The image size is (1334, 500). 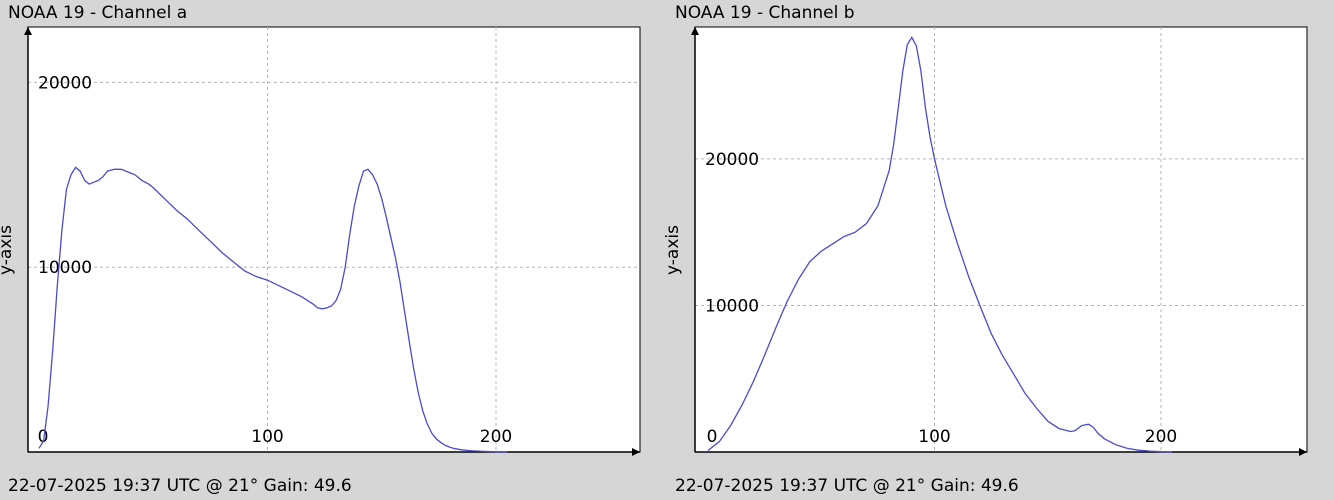 I want to click on chart-title: NOAA 19 - Channel a, so click(x=98, y=13).